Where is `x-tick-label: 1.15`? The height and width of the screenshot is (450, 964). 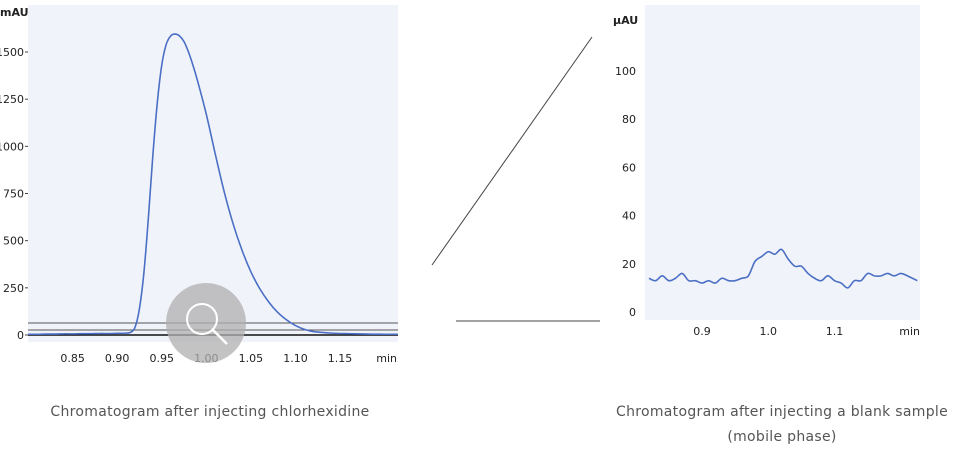 x-tick-label: 1.15 is located at coordinates (340, 358).